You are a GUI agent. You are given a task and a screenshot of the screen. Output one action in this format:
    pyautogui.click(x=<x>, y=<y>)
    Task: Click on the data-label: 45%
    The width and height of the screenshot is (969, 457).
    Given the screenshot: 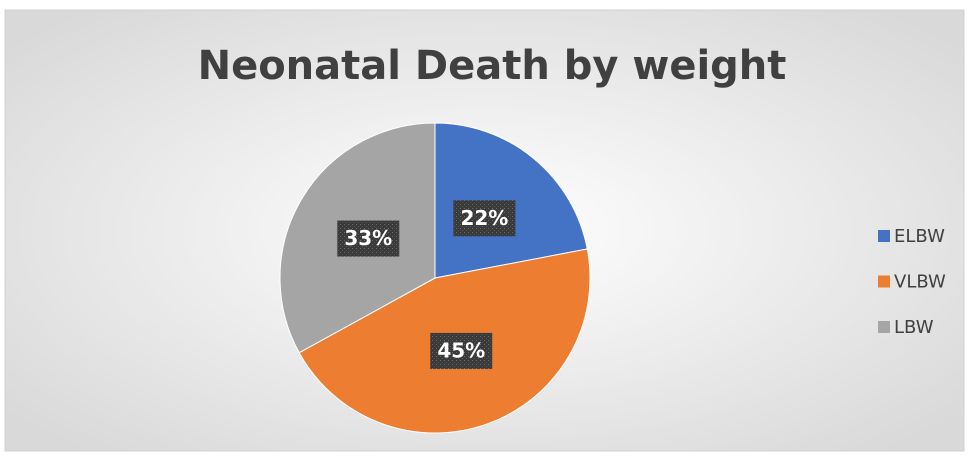 What is the action you would take?
    pyautogui.click(x=461, y=350)
    